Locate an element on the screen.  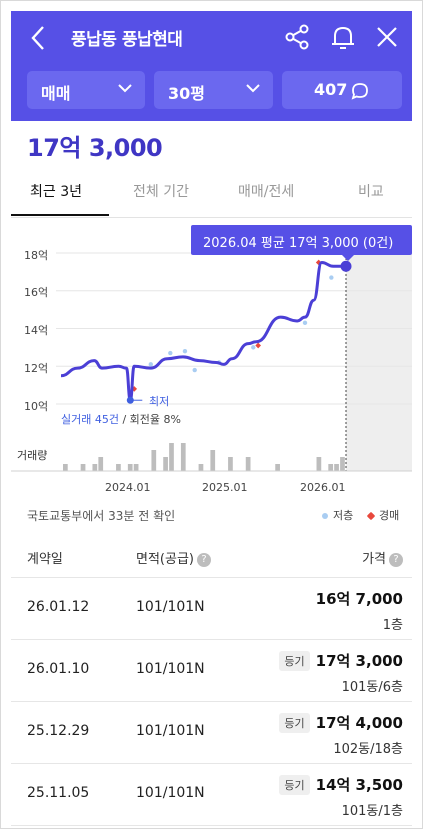
size-value: 30평 is located at coordinates (186, 93).